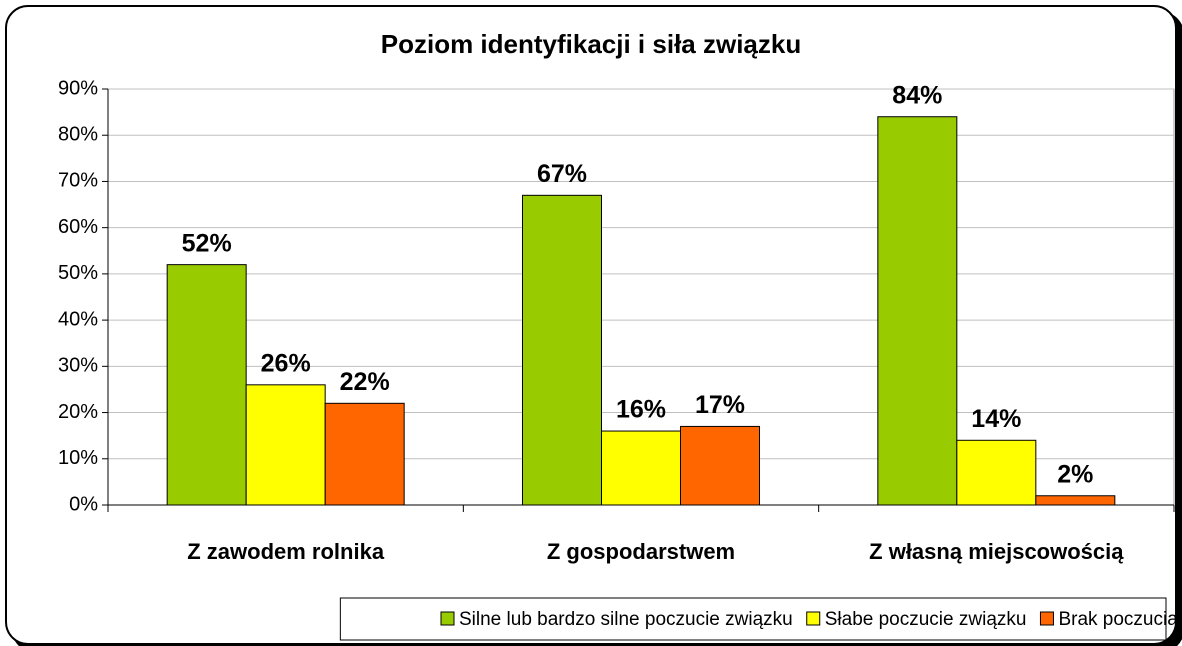 The width and height of the screenshot is (1182, 646). What do you see at coordinates (917, 95) in the screenshot?
I see `value-label: 84%` at bounding box center [917, 95].